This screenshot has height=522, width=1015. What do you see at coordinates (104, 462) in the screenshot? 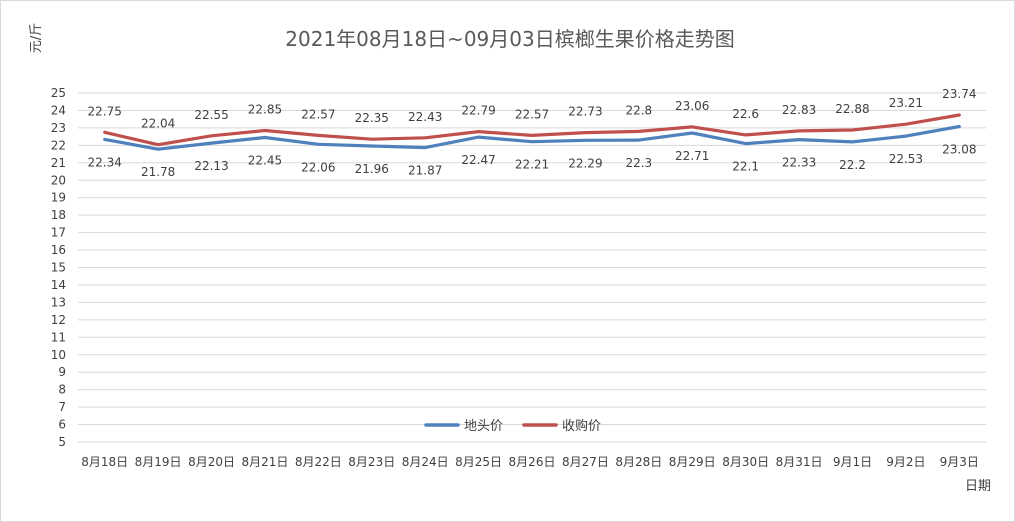
I see `x-tick-label: 8月18日` at bounding box center [104, 462].